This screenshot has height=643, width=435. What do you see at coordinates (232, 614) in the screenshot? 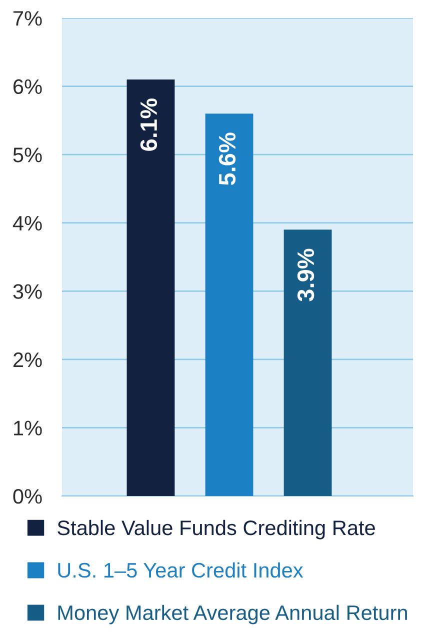
I see `legend-label: Money Market Average Annual Return` at bounding box center [232, 614].